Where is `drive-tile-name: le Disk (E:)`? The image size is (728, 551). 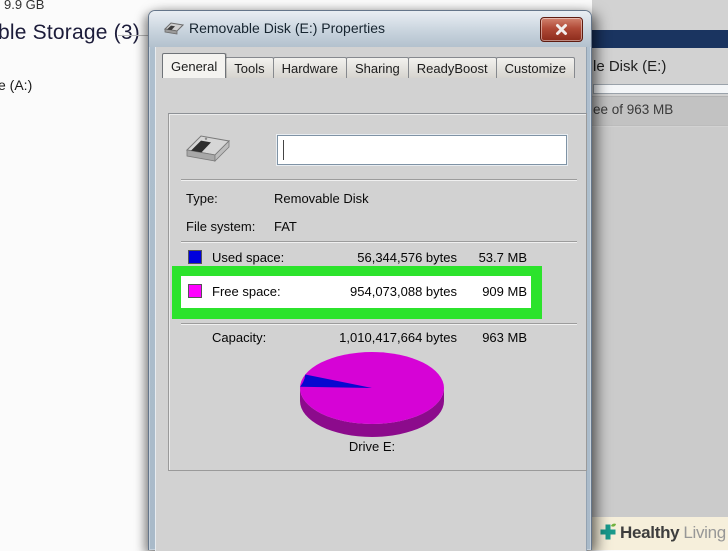
drive-tile-name: le Disk (E:) is located at coordinates (630, 66).